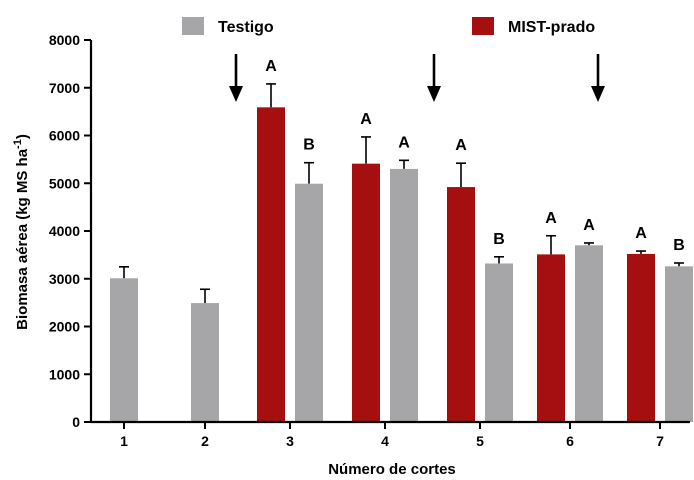 Image resolution: width=694 pixels, height=480 pixels. I want to click on x-axis-title: Número de cortes, so click(392, 469).